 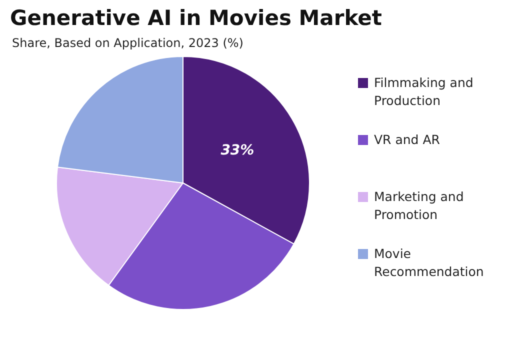 I want to click on legend-label: Marketing and Promotion, so click(x=419, y=206).